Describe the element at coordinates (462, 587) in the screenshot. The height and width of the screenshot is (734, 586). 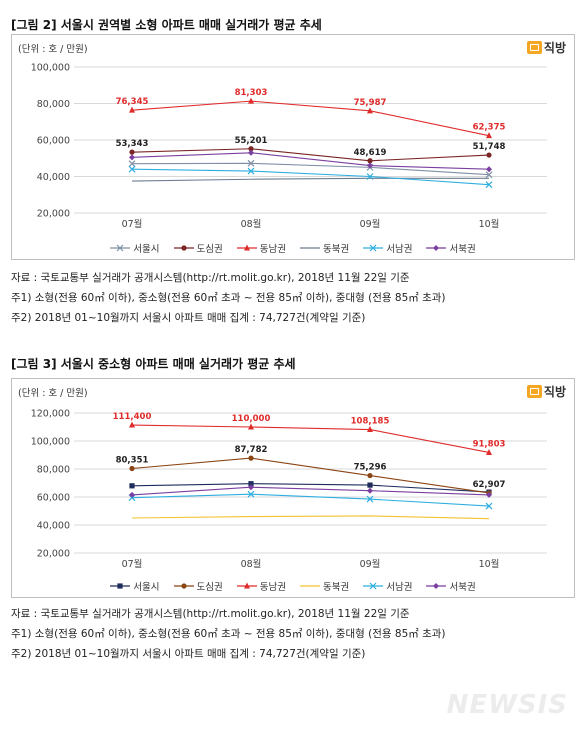
I see `legend-label: 서북권` at that location.